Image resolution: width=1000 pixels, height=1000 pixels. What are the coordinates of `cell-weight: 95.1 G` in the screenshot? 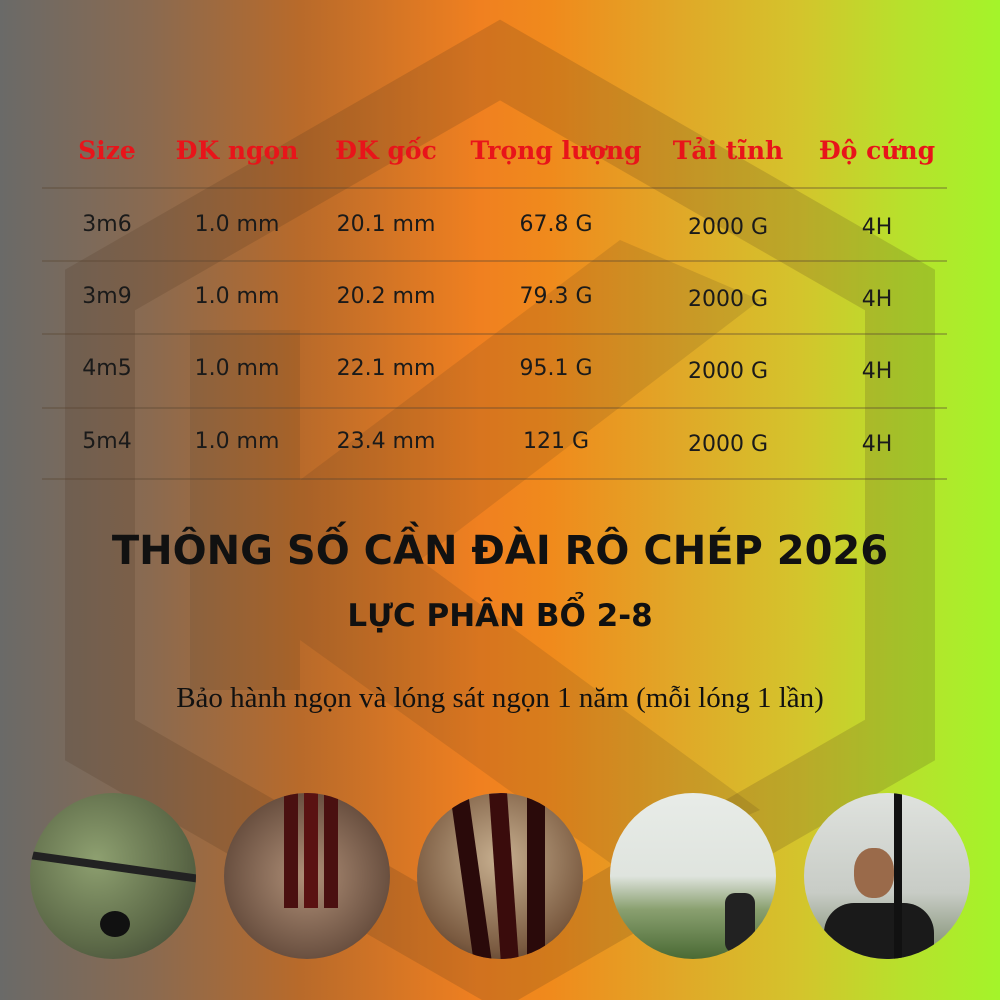 It's located at (556, 368).